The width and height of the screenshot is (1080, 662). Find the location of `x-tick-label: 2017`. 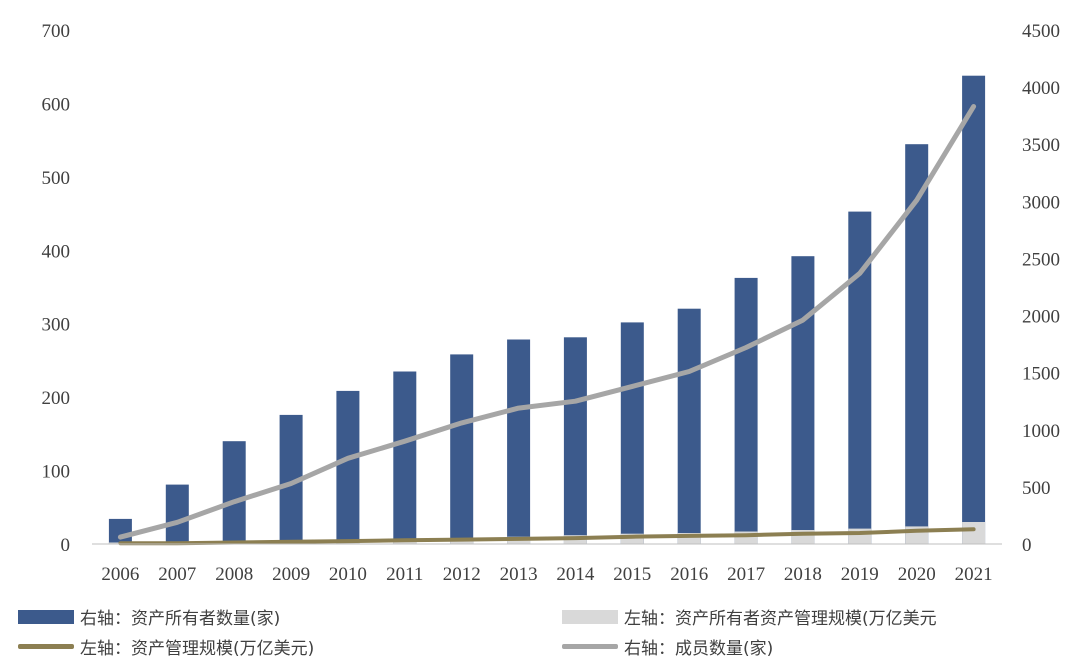

x-tick-label: 2017 is located at coordinates (746, 574).